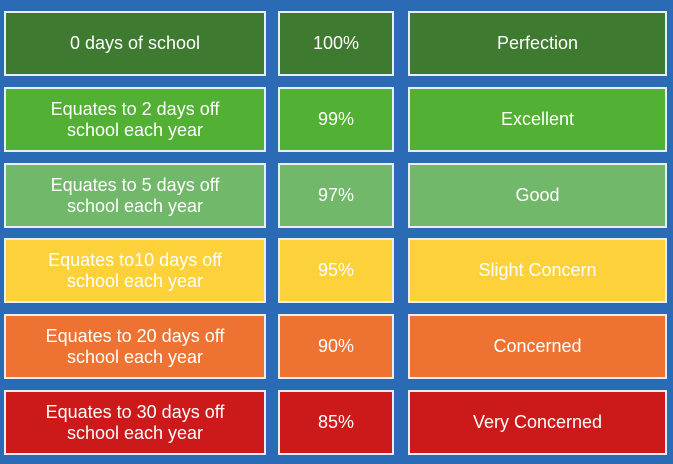 The height and width of the screenshot is (464, 673). Describe the element at coordinates (135, 346) in the screenshot. I see `days-off-cell: Equates to 20 days off school each year` at that location.